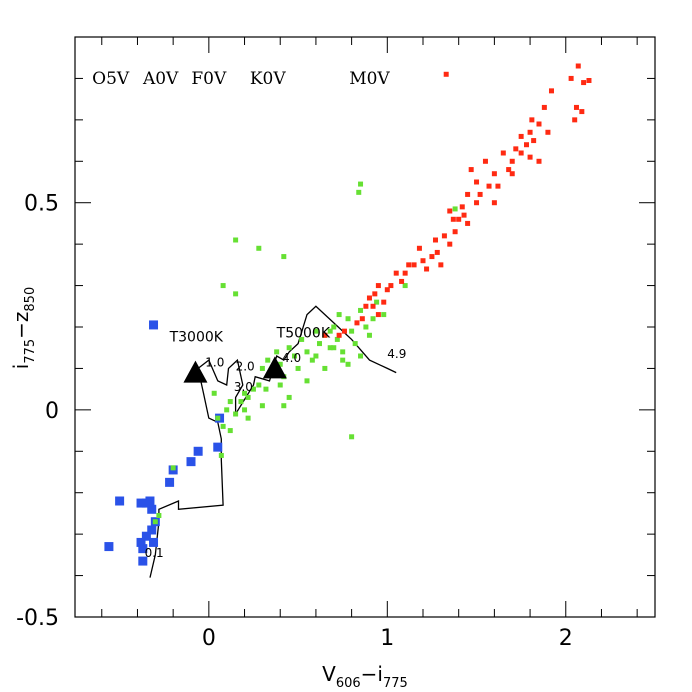 The image size is (692, 692). I want to click on redshift-label: 0.1, so click(154, 553).